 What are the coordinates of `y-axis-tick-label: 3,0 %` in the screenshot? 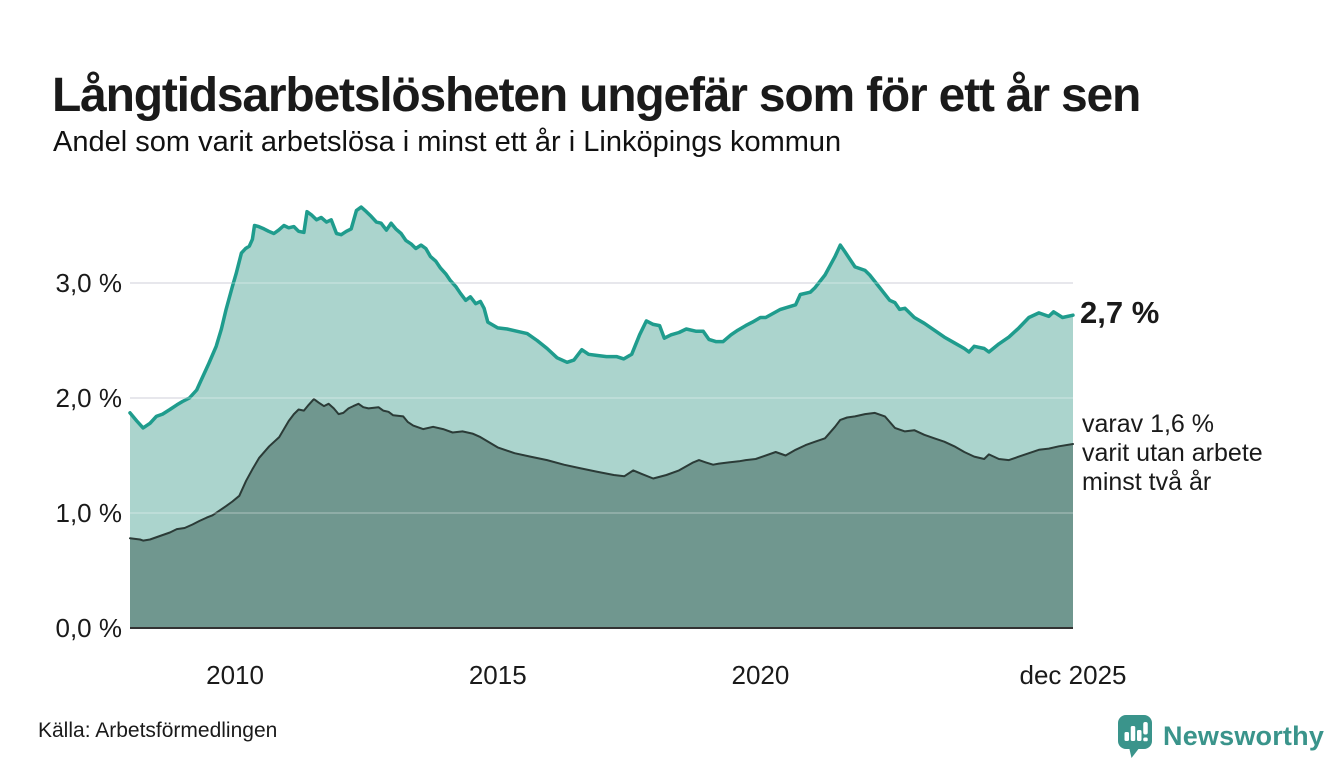 It's located at (89, 283).